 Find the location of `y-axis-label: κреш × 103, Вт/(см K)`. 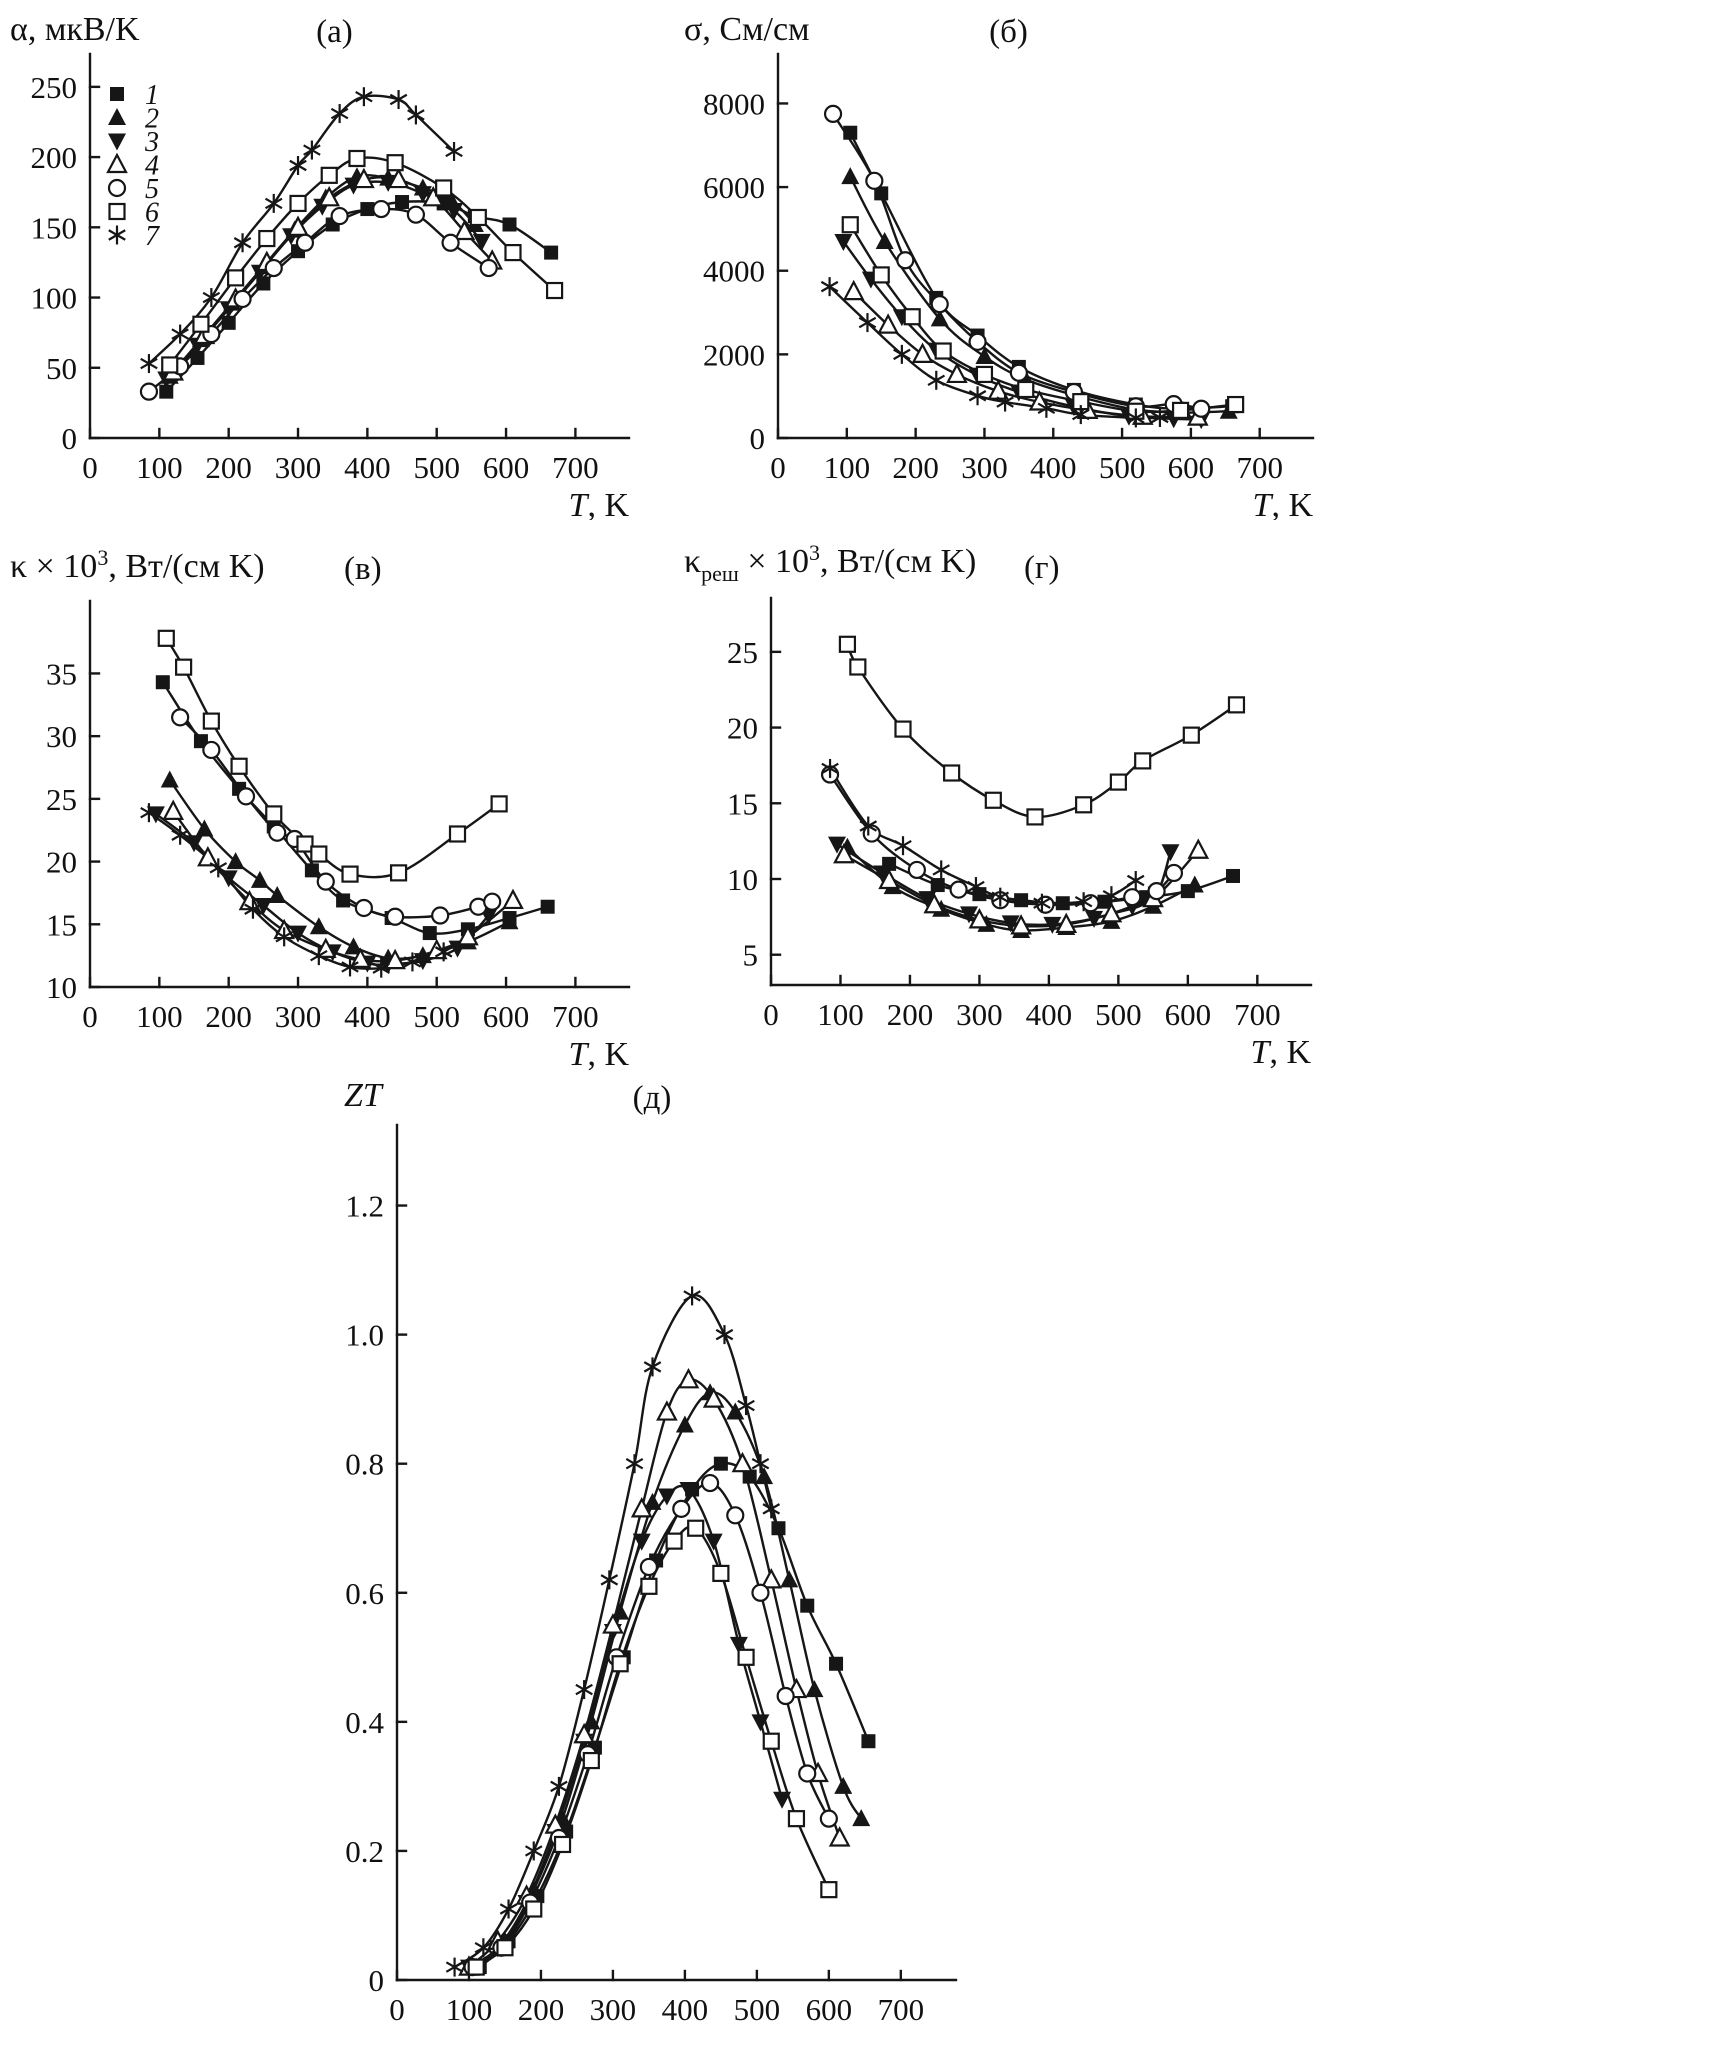

y-axis-label: κреш × 103, Вт/(см K) is located at coordinates (830, 563).